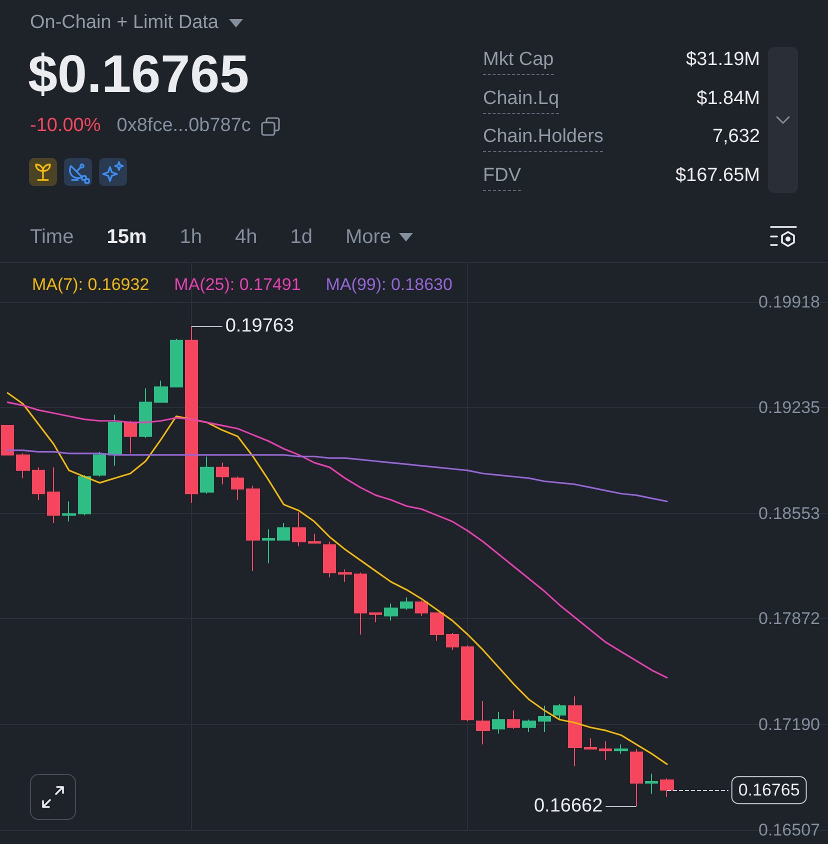  I want to click on y-tick-label: 0.16507, so click(789, 830).